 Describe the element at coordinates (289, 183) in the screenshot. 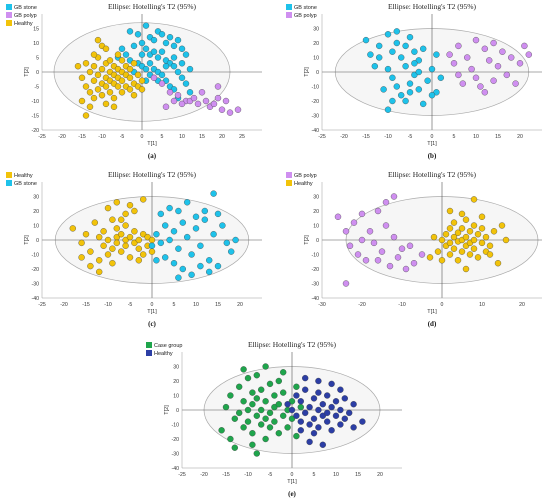

I see `legend-swatch` at that location.